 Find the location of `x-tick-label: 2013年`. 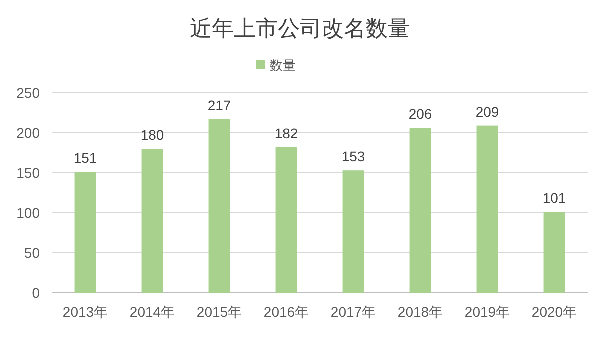

x-tick-label: 2013年 is located at coordinates (85, 312).